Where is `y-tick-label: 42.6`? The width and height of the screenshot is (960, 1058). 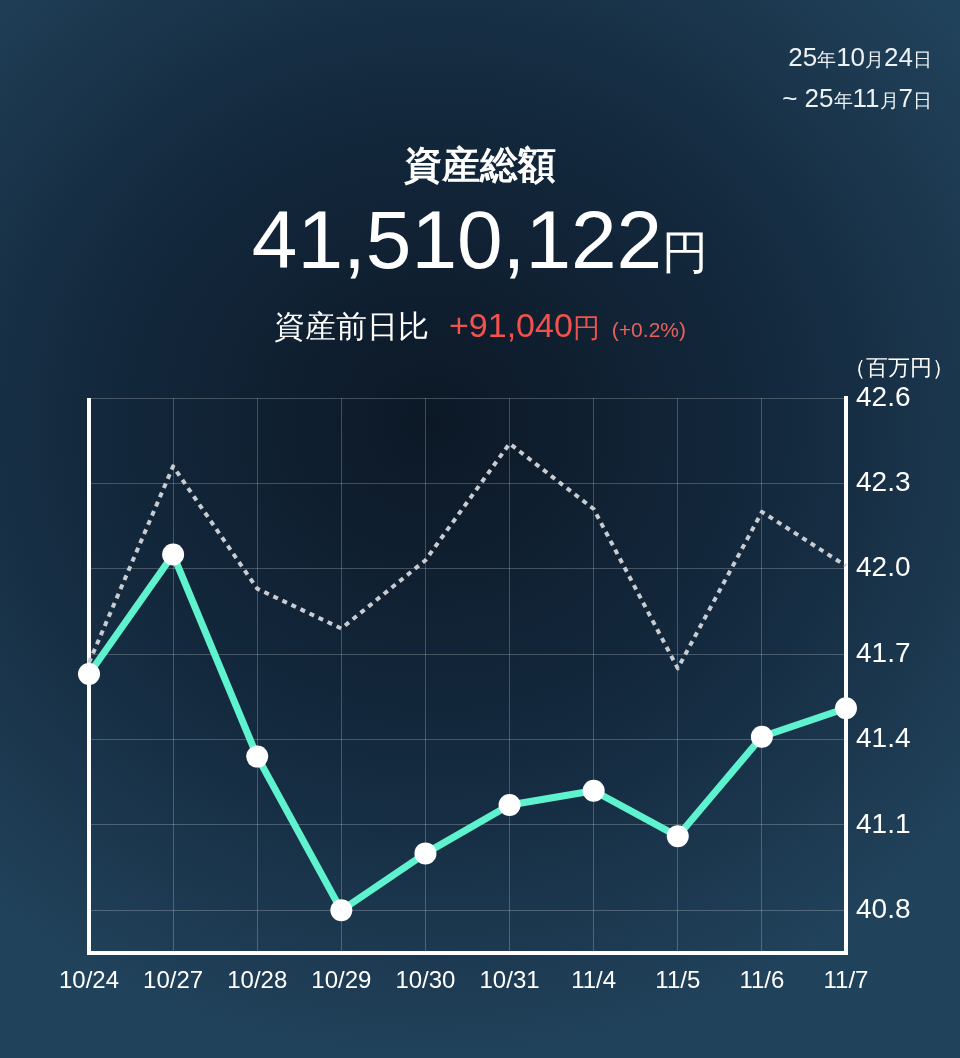 y-tick-label: 42.6 is located at coordinates (883, 396).